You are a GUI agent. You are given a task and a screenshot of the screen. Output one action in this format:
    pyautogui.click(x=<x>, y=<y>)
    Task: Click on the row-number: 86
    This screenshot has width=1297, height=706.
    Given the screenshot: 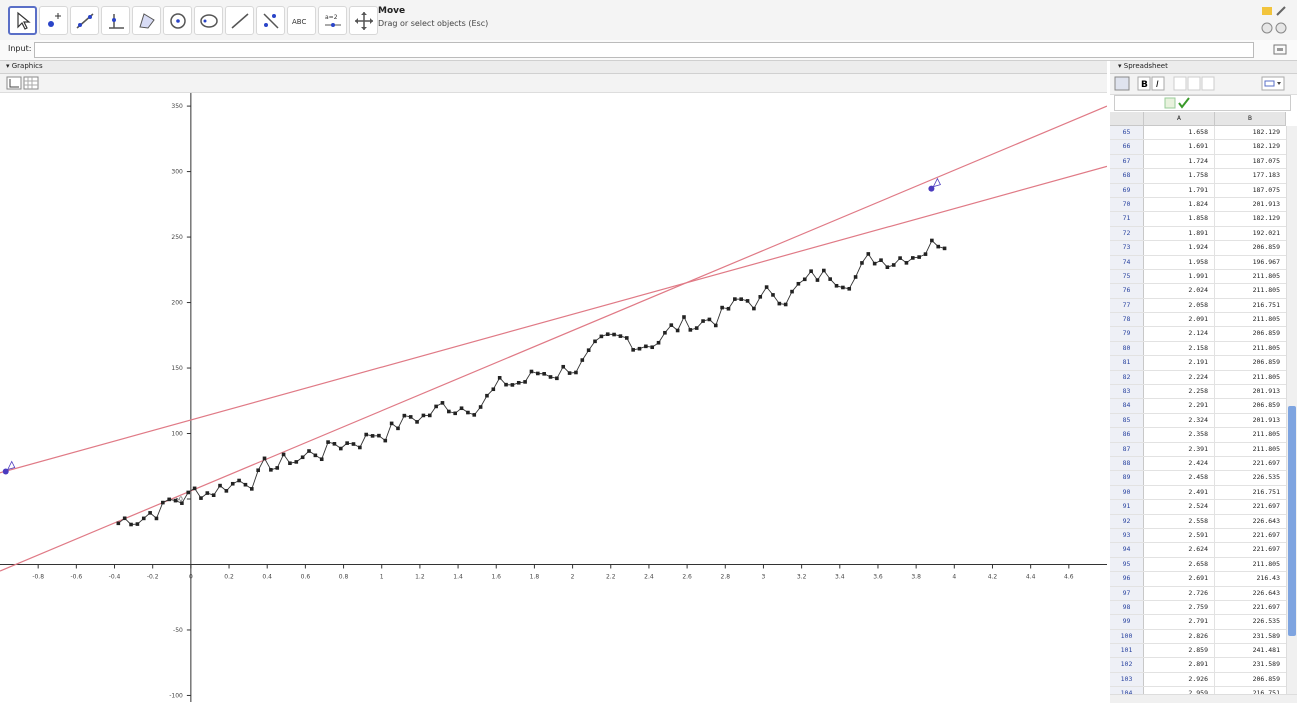 What is the action you would take?
    pyautogui.click(x=1127, y=435)
    